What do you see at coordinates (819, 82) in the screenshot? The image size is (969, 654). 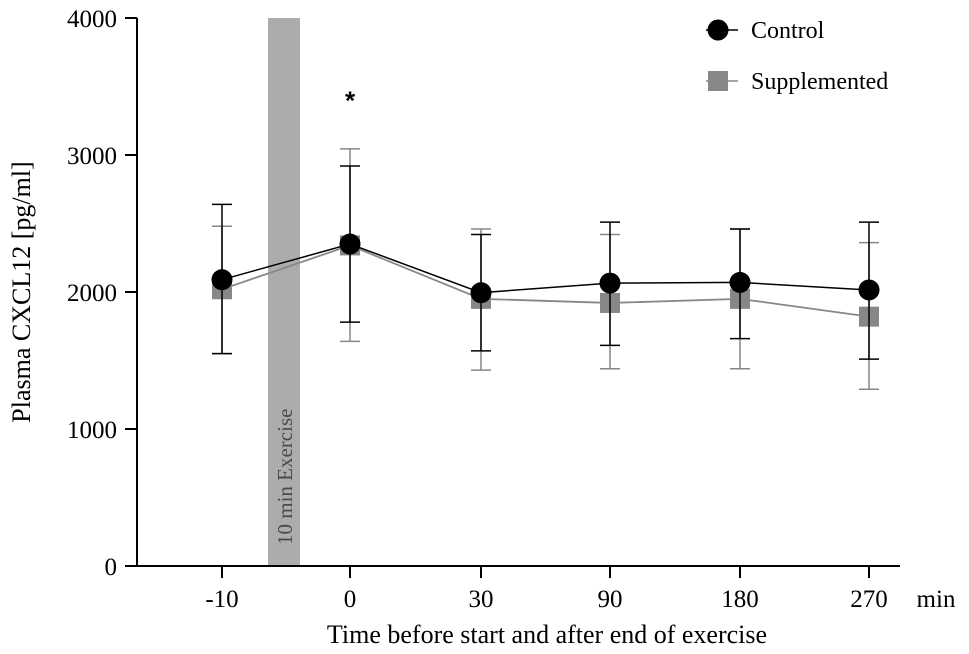 I see `legend-supplemented-label: Supplemented` at bounding box center [819, 82].